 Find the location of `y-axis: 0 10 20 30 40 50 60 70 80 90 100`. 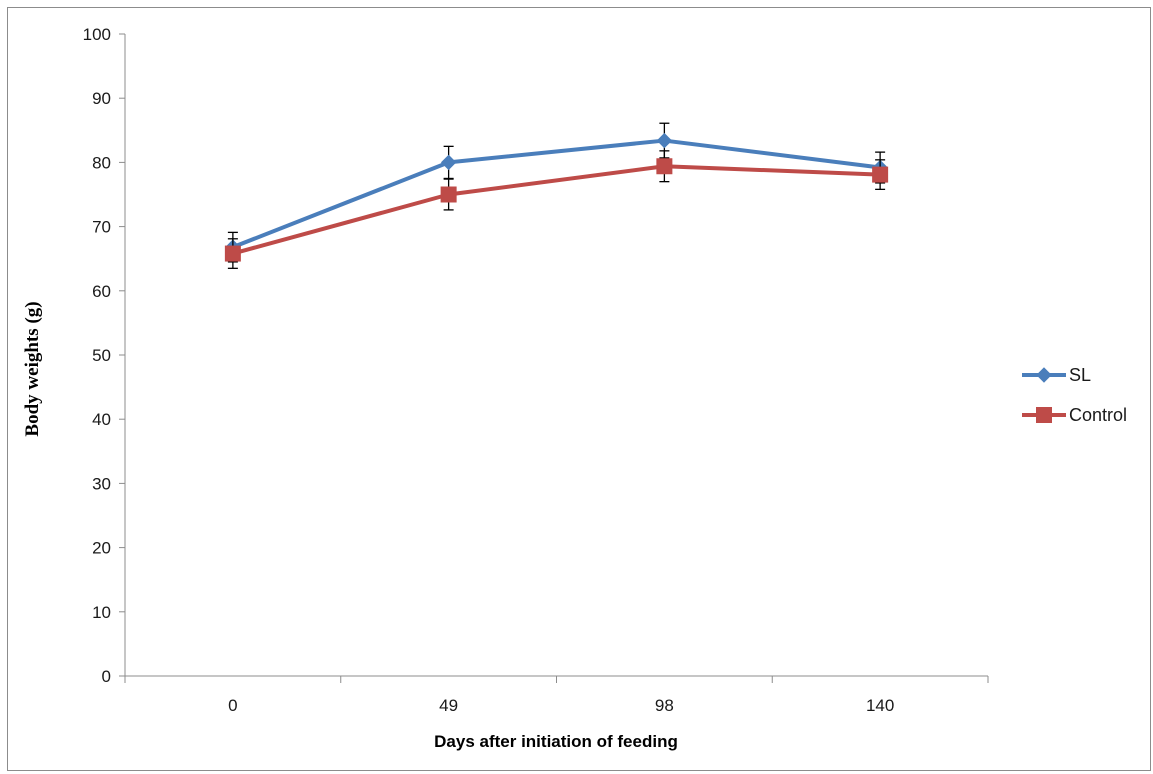

y-axis: 0 10 20 30 40 50 60 70 80 90 100 is located at coordinates (104, 355).